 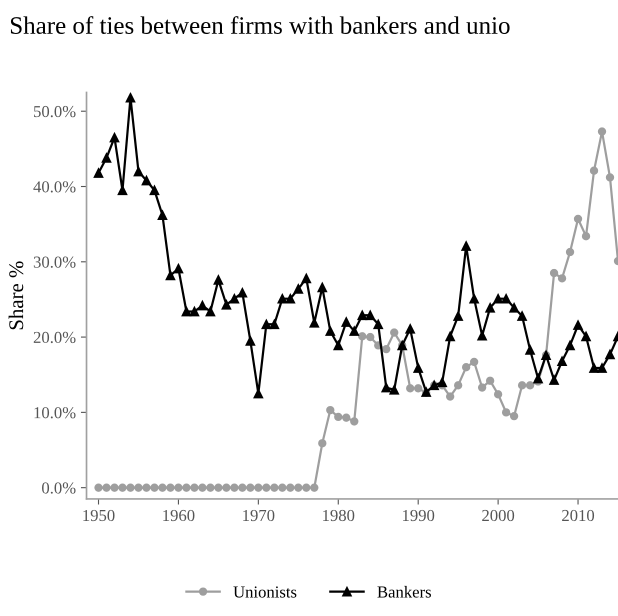 I want to click on x-tick-label: 2000, so click(x=498, y=516).